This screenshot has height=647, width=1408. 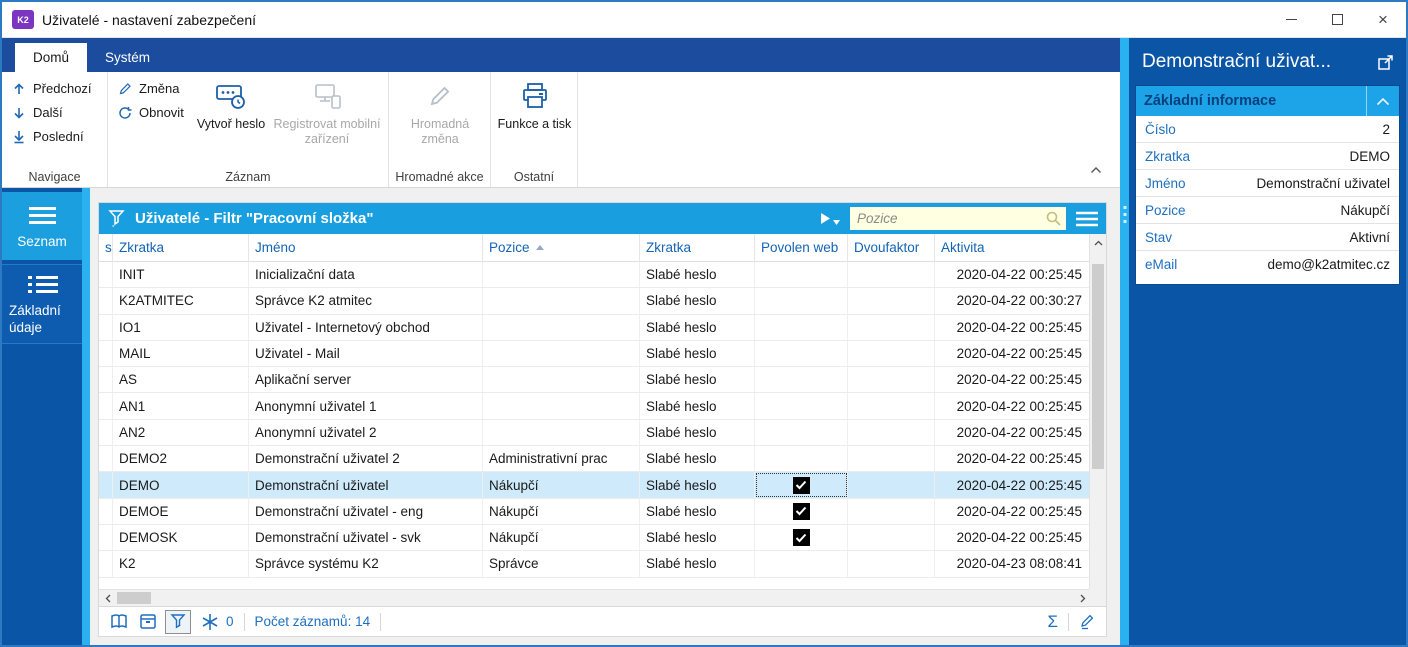 I want to click on close-button: ×, so click(x=1383, y=19).